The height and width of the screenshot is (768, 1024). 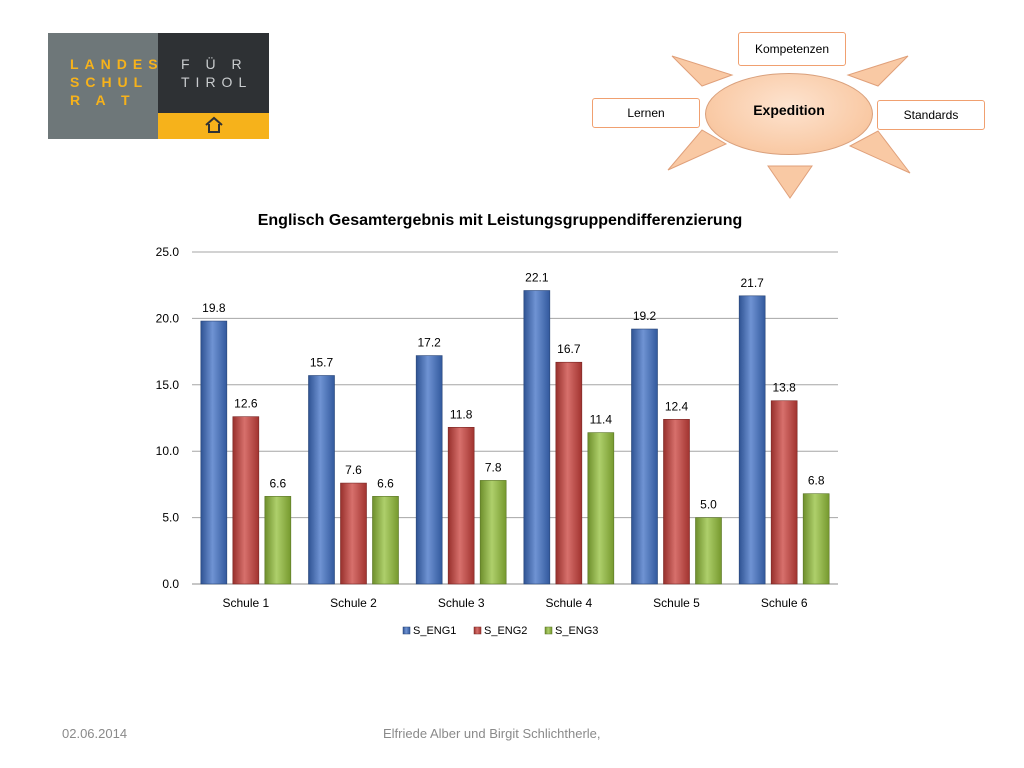 I want to click on logo-line-landes: LANDES, so click(x=117, y=64).